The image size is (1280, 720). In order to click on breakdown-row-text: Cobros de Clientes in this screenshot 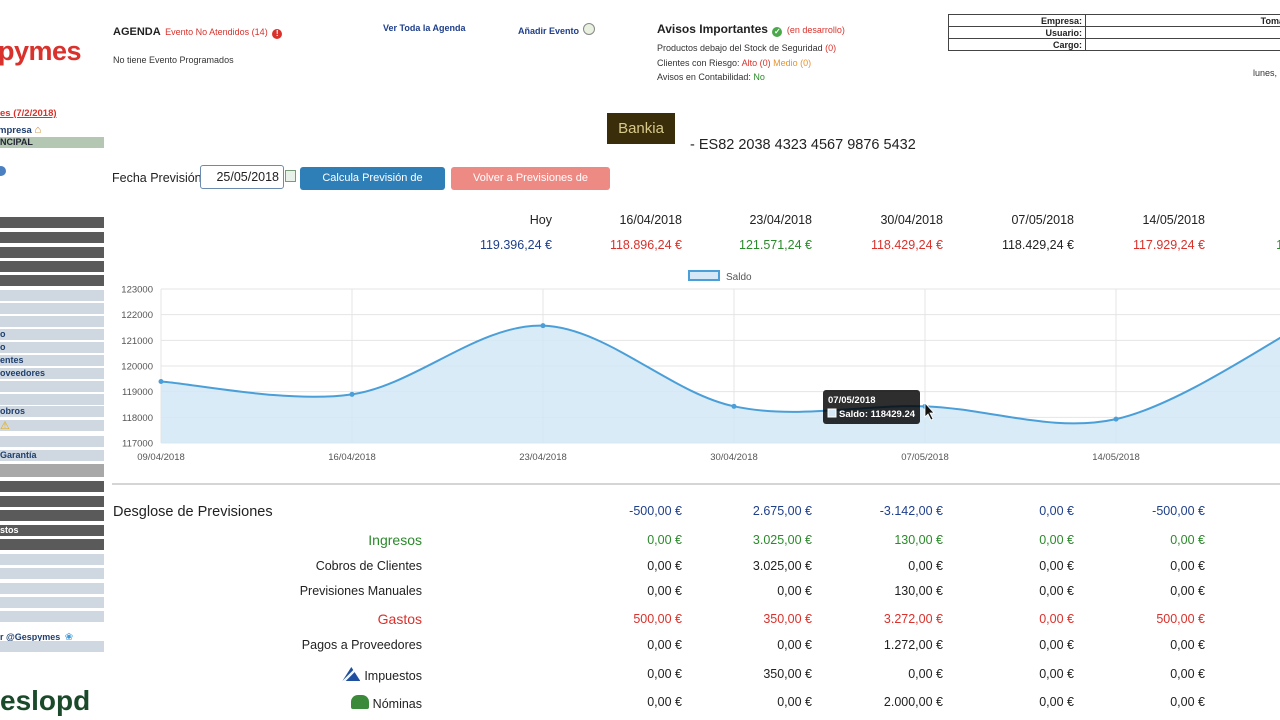, I will do `click(368, 566)`.